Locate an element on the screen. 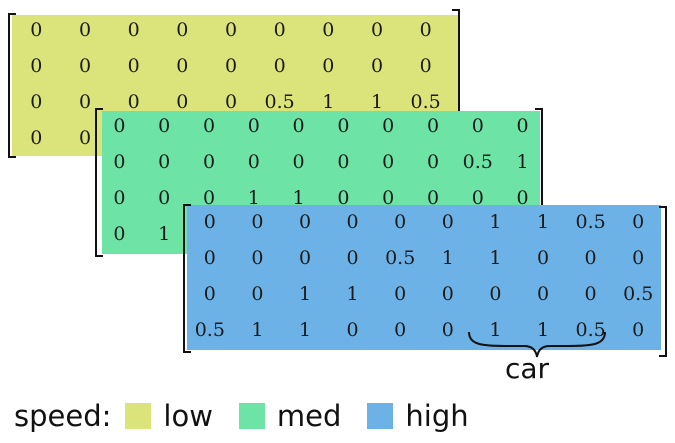  speed-legend: speed: low med high is located at coordinates (254, 416).